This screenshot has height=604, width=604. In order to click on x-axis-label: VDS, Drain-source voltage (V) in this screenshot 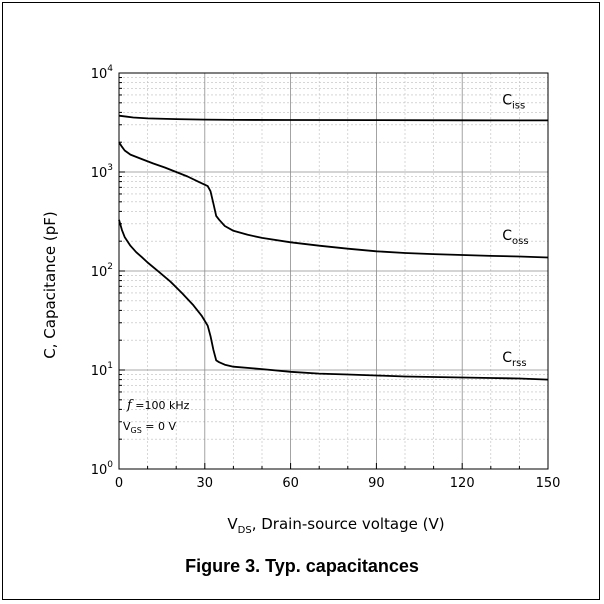, I will do `click(335, 525)`.